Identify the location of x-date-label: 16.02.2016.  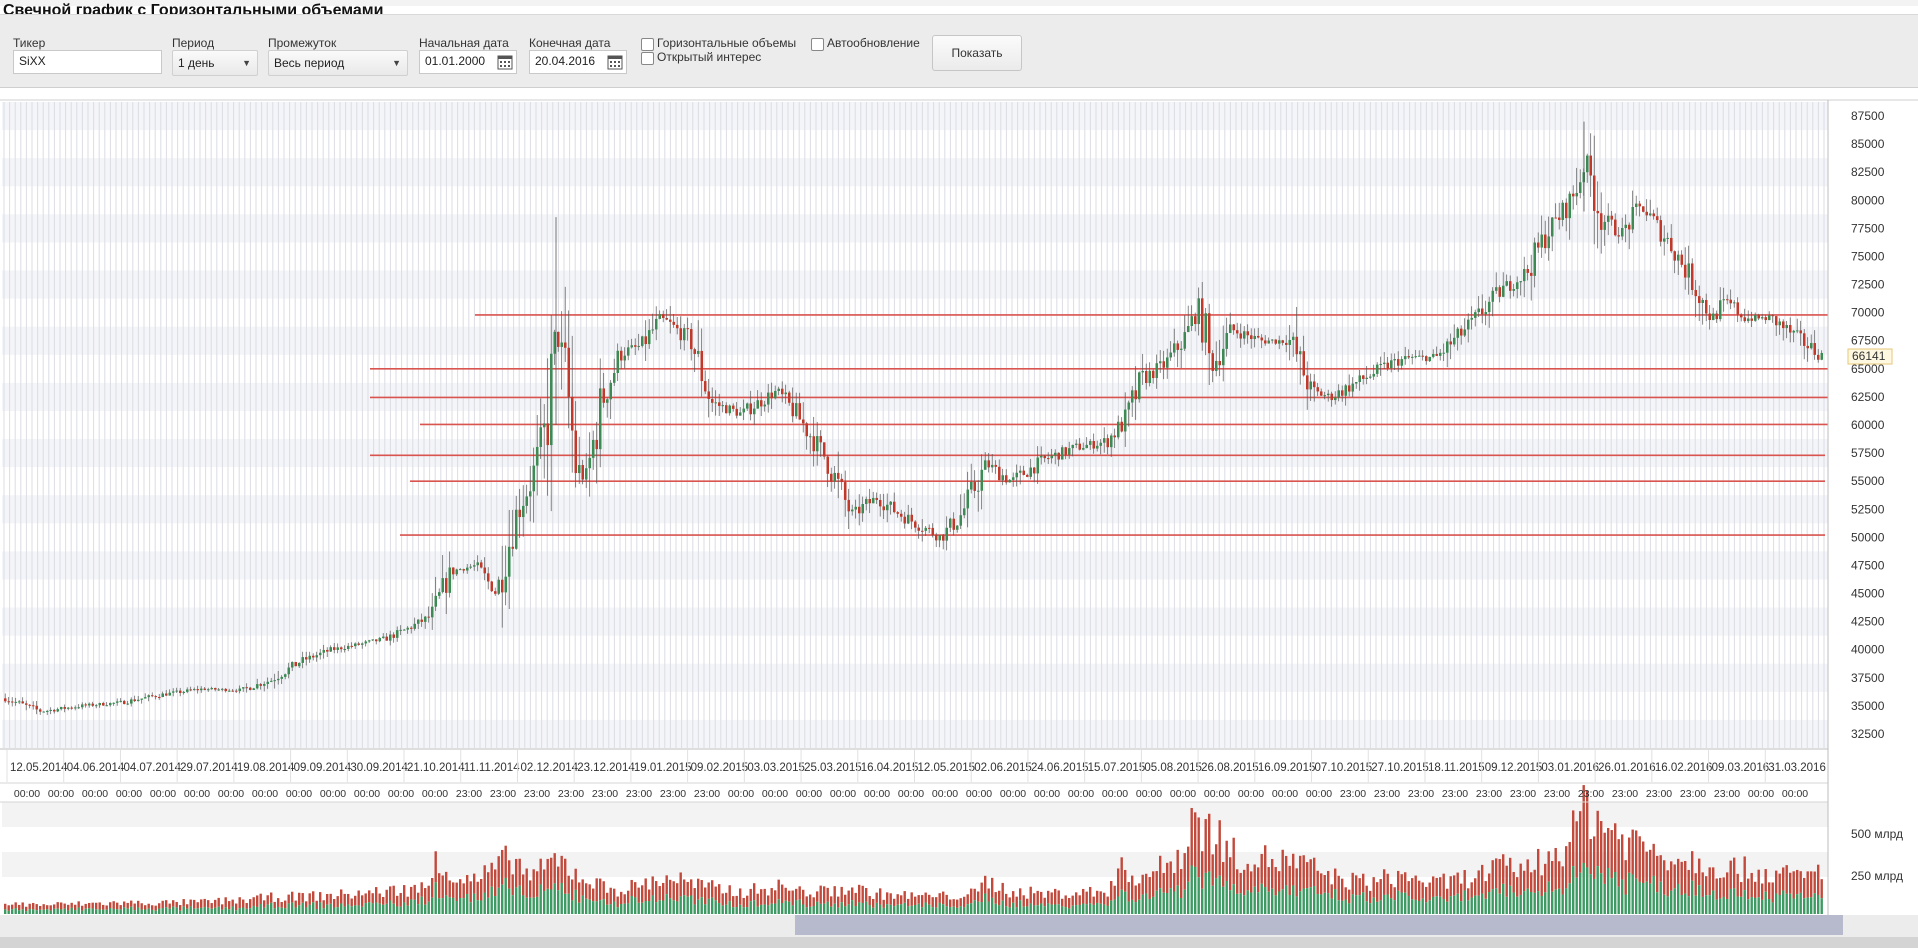
(1684, 768).